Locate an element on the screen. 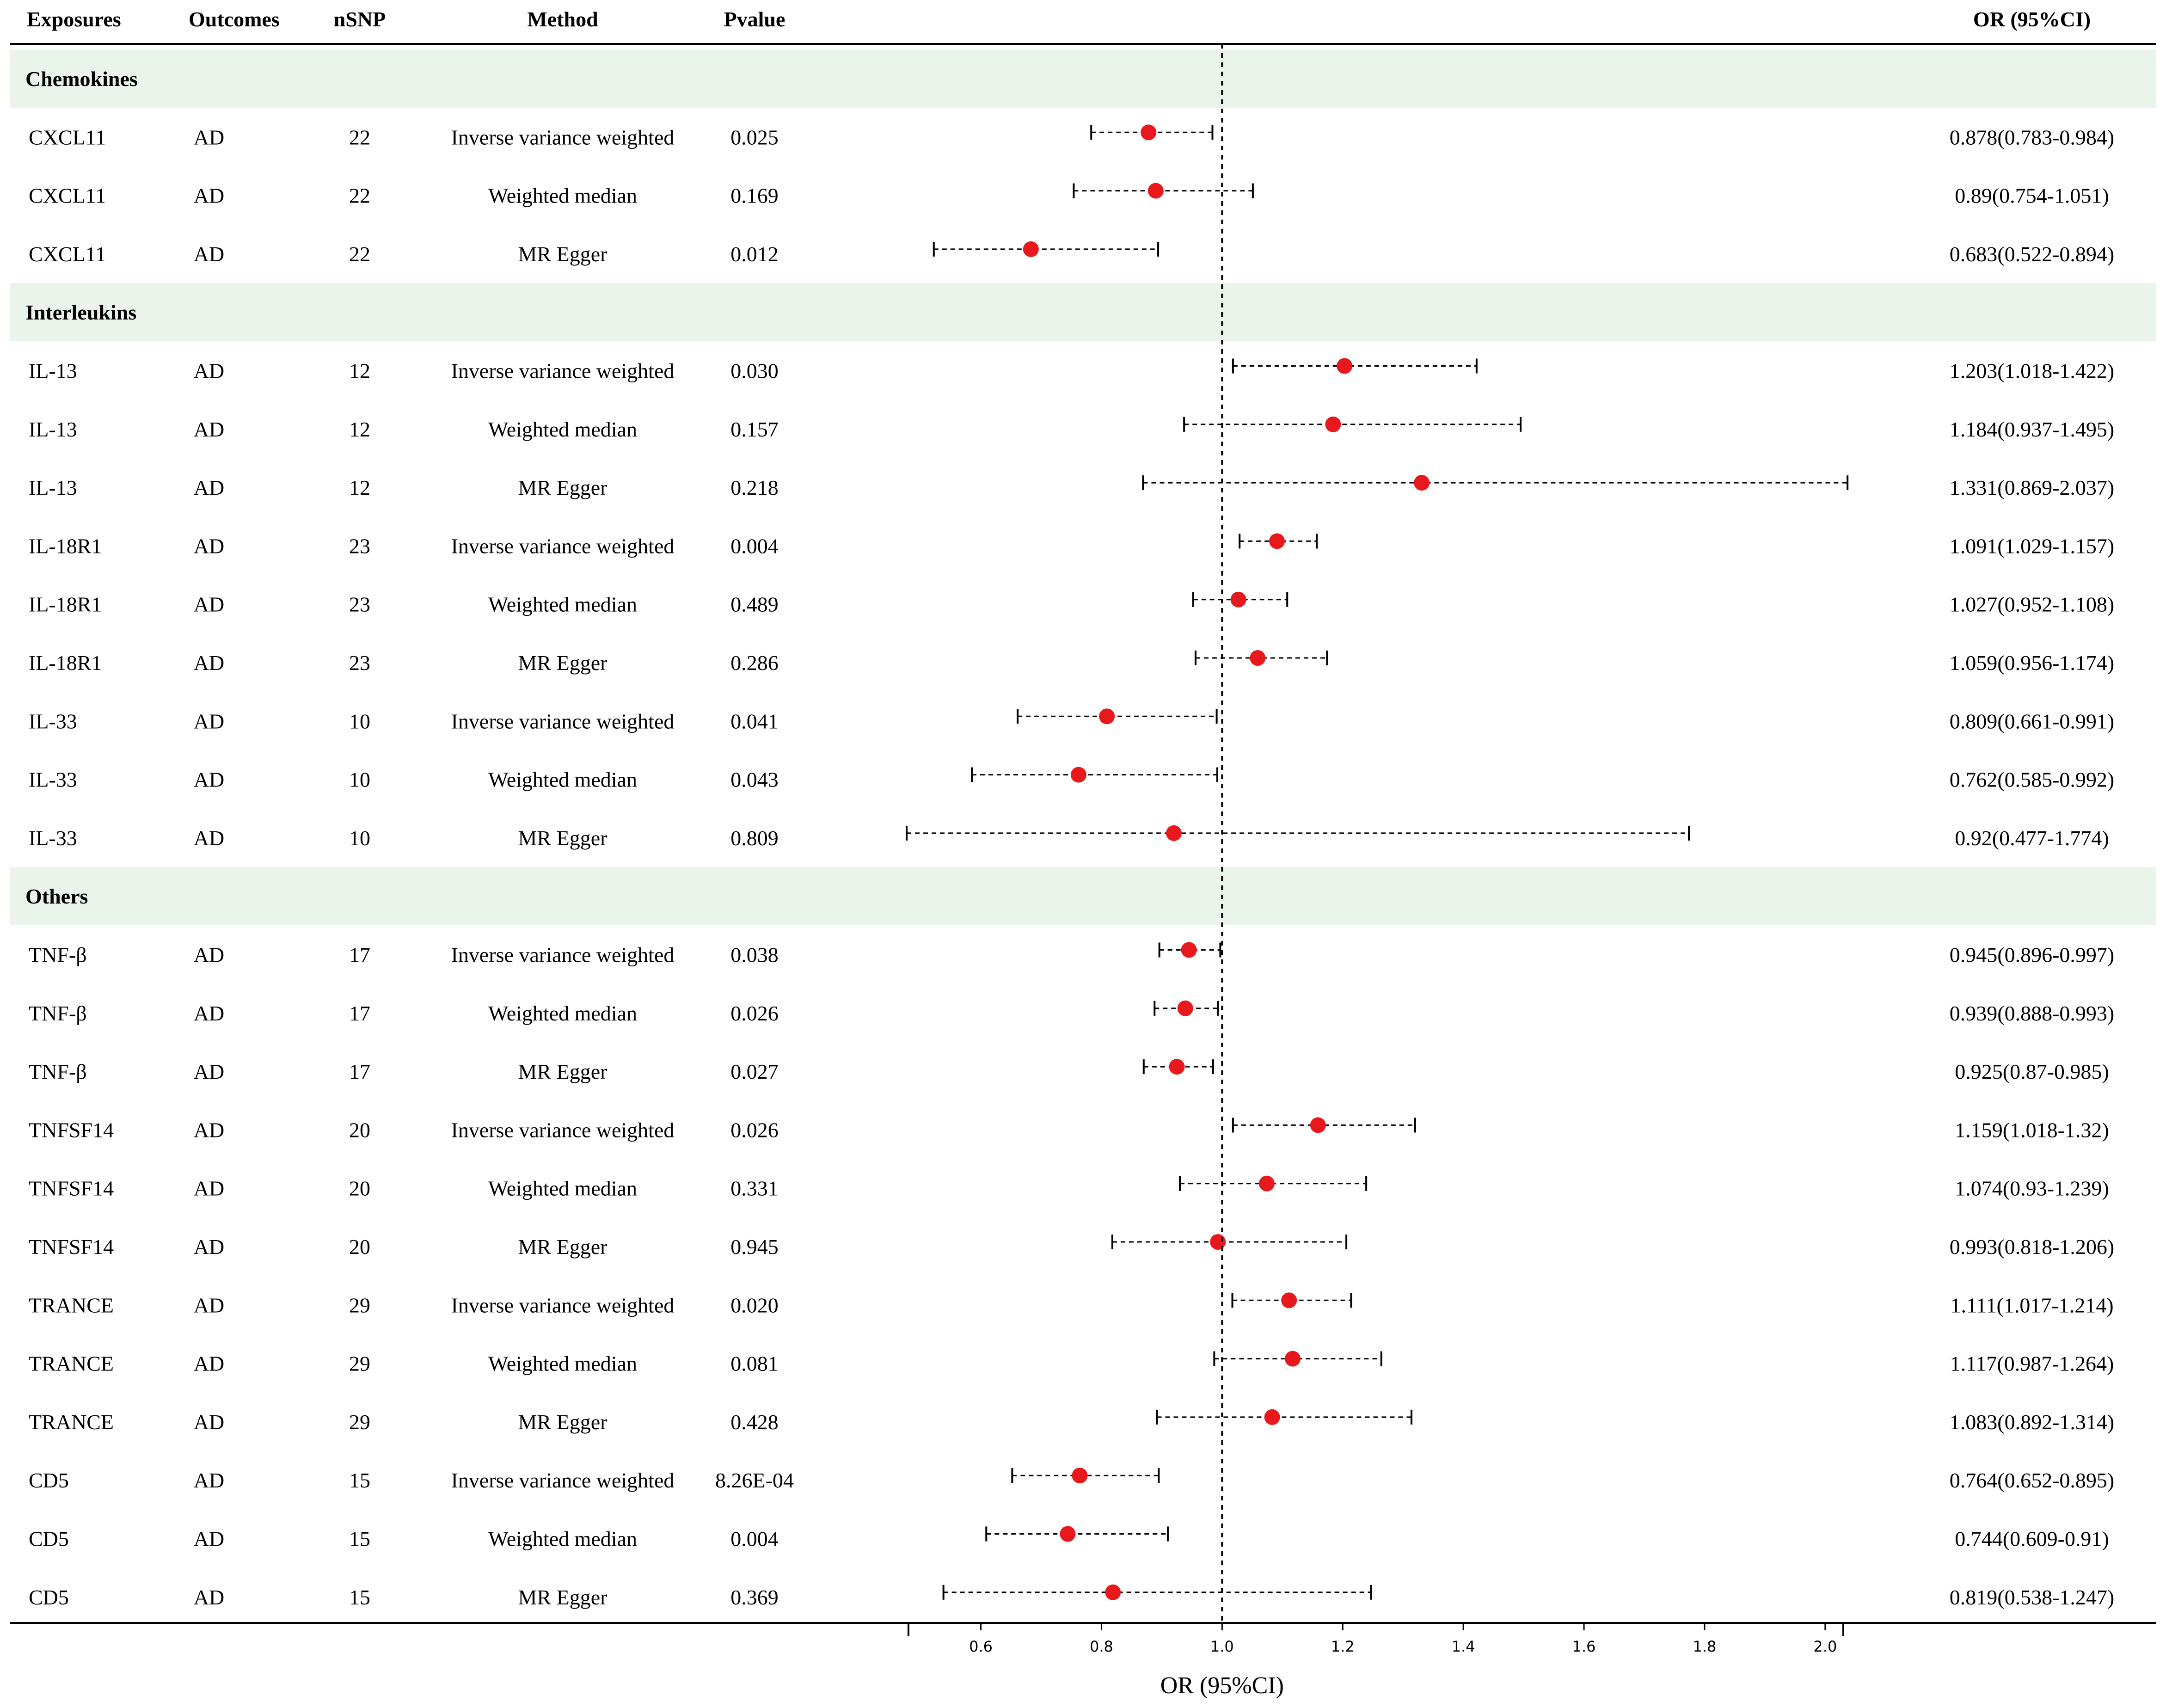 Image resolution: width=2166 pixels, height=1708 pixels. cell-nsnp: 12 is located at coordinates (359, 429).